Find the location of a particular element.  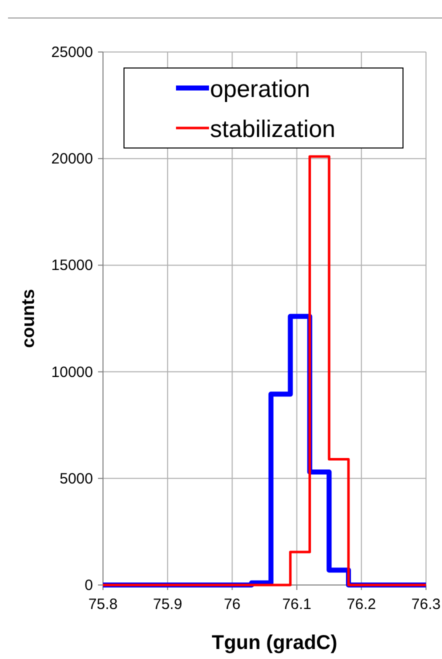

legend-label: stabilization is located at coordinates (273, 129).